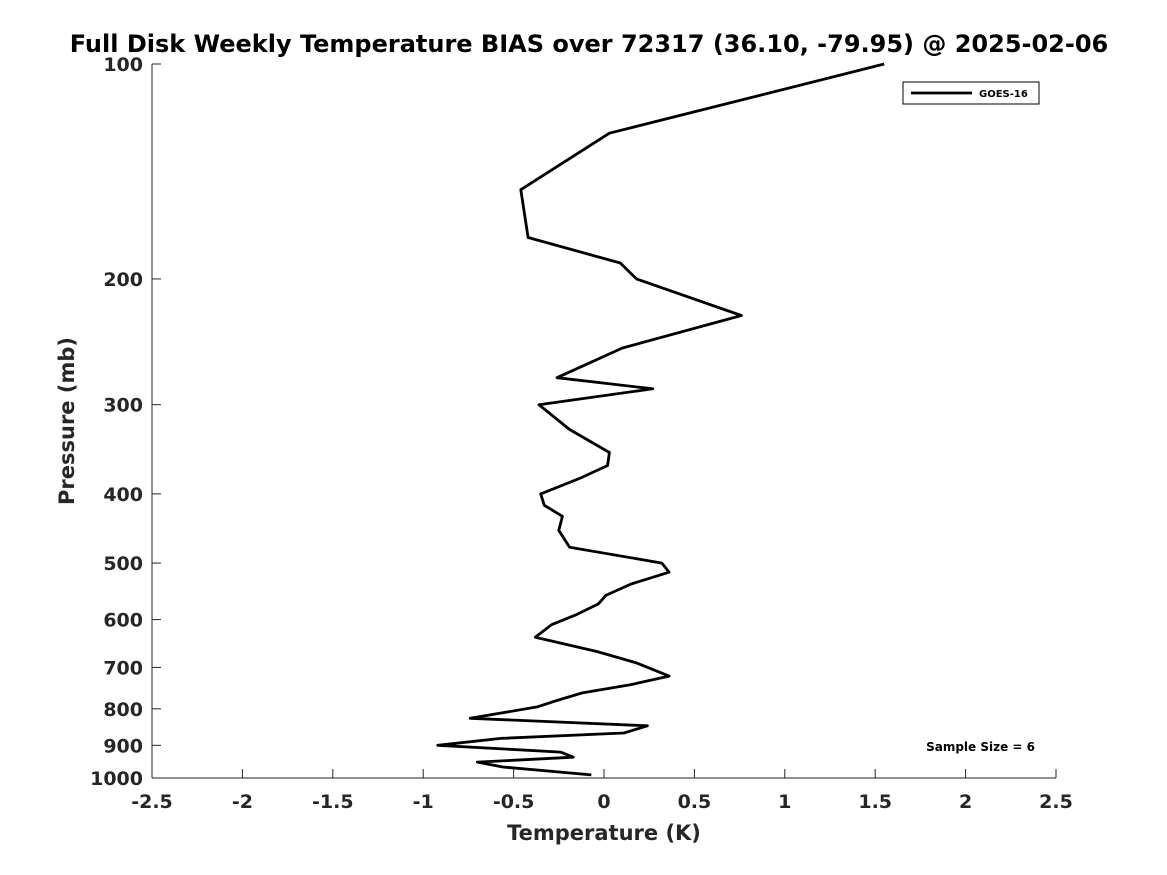 The height and width of the screenshot is (875, 1167). Describe the element at coordinates (603, 802) in the screenshot. I see `x-tick-label: 0` at that location.